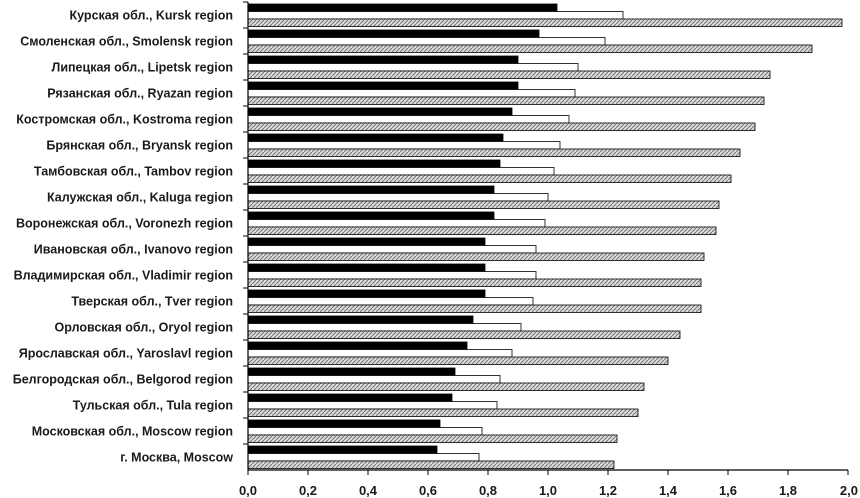  What do you see at coordinates (428, 490) in the screenshot?
I see `x-tick-label: 0,6` at bounding box center [428, 490].